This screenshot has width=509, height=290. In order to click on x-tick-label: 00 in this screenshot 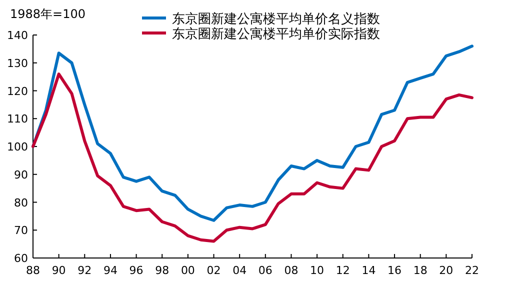, I will do `click(187, 270)`.